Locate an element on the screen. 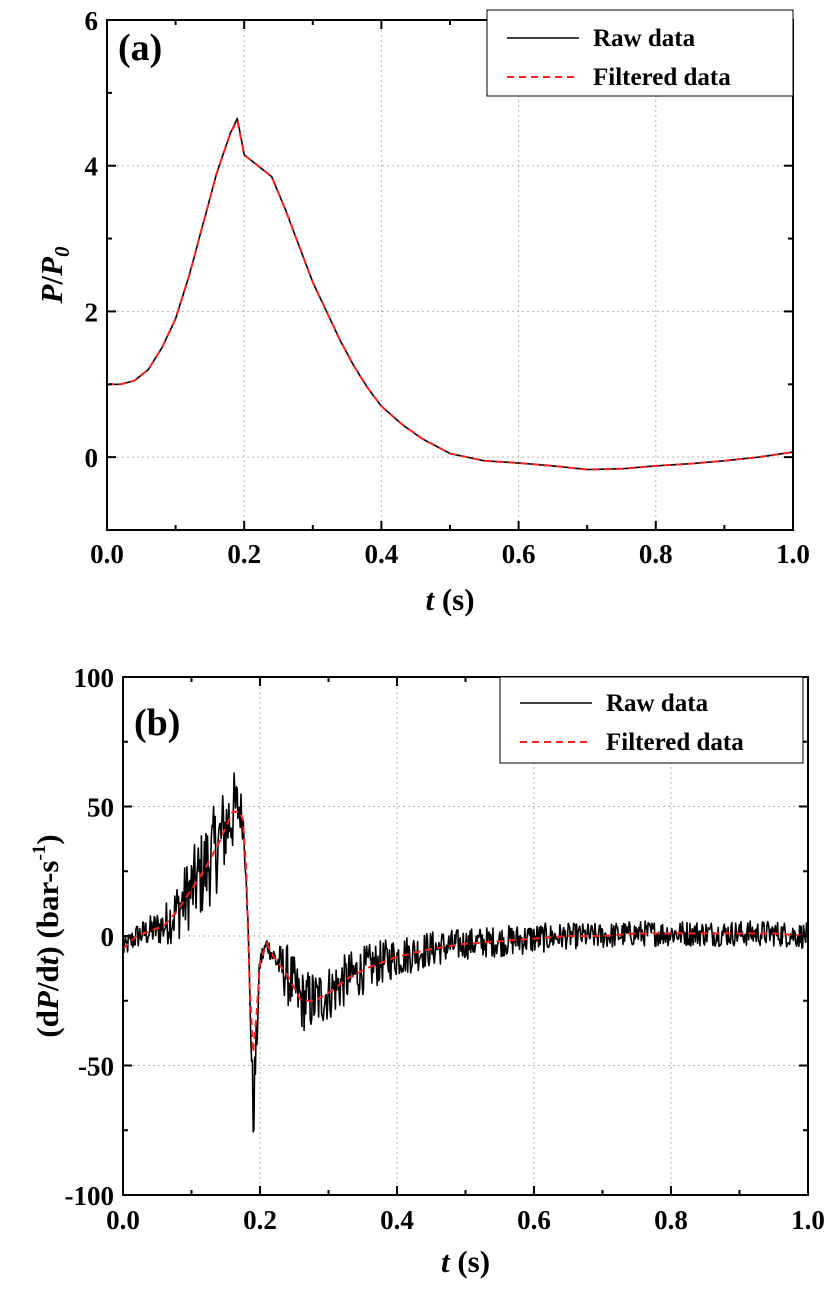  y-axis-label-t: t is located at coordinates (47, 960).